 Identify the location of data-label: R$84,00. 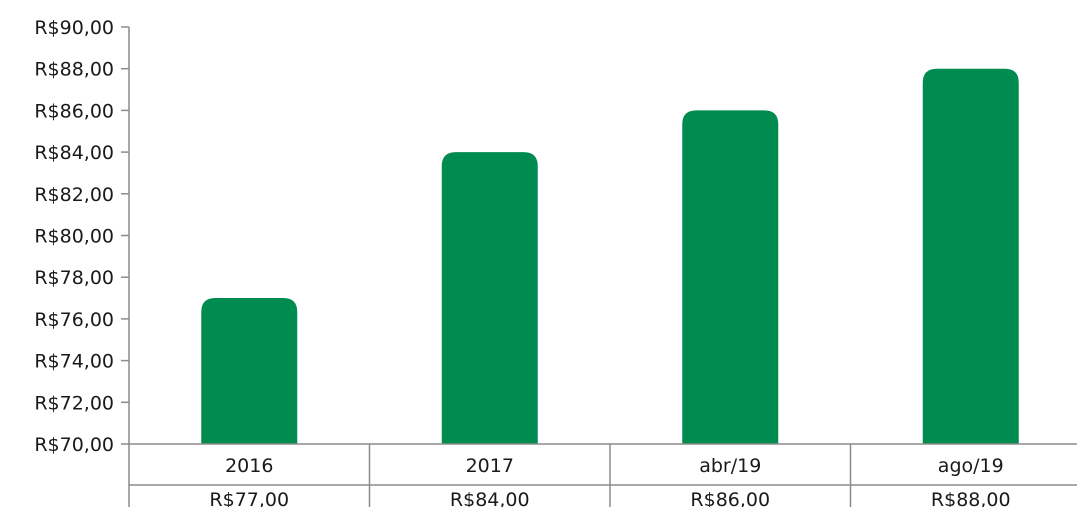
(490, 498).